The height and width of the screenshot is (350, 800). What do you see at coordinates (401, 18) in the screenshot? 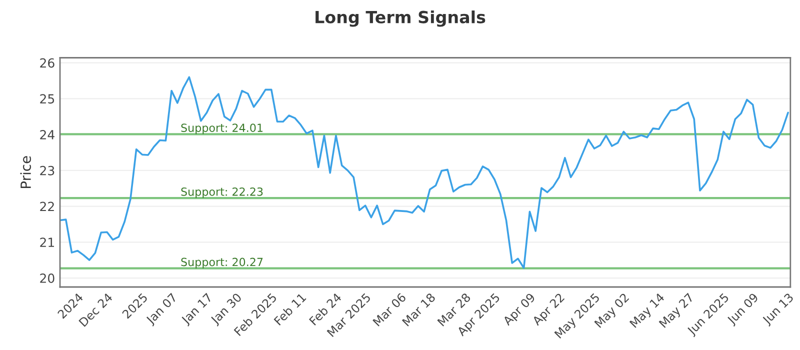
I see `chart-title: Long Term Signals` at bounding box center [401, 18].